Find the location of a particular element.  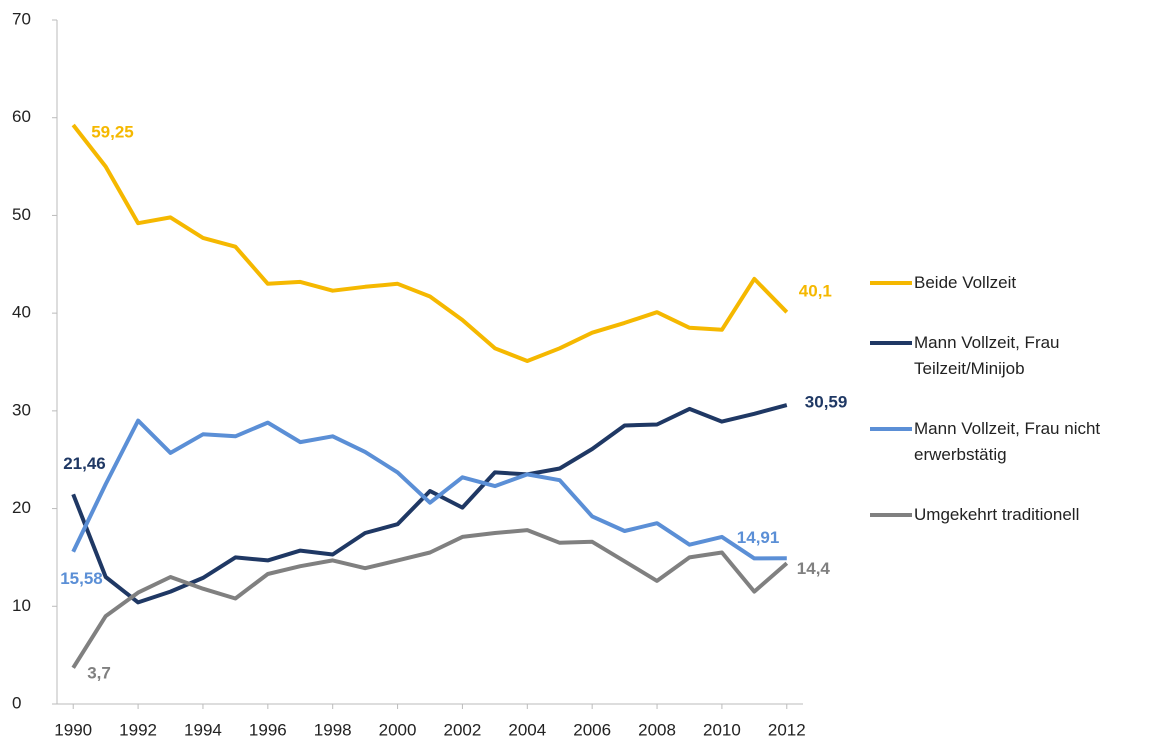

y-tick-label: 10 is located at coordinates (21, 605).